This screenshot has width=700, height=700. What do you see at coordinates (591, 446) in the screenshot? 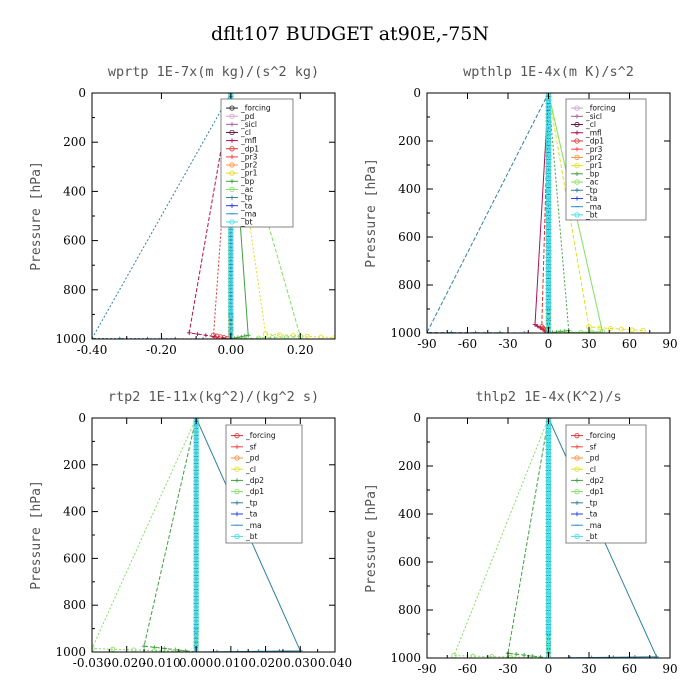
I see `legend-label: _sf` at bounding box center [591, 446].